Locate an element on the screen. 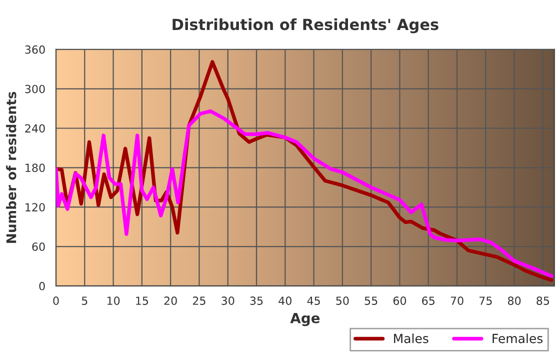 The image size is (560, 353). y-tick-label: 0 is located at coordinates (42, 286).